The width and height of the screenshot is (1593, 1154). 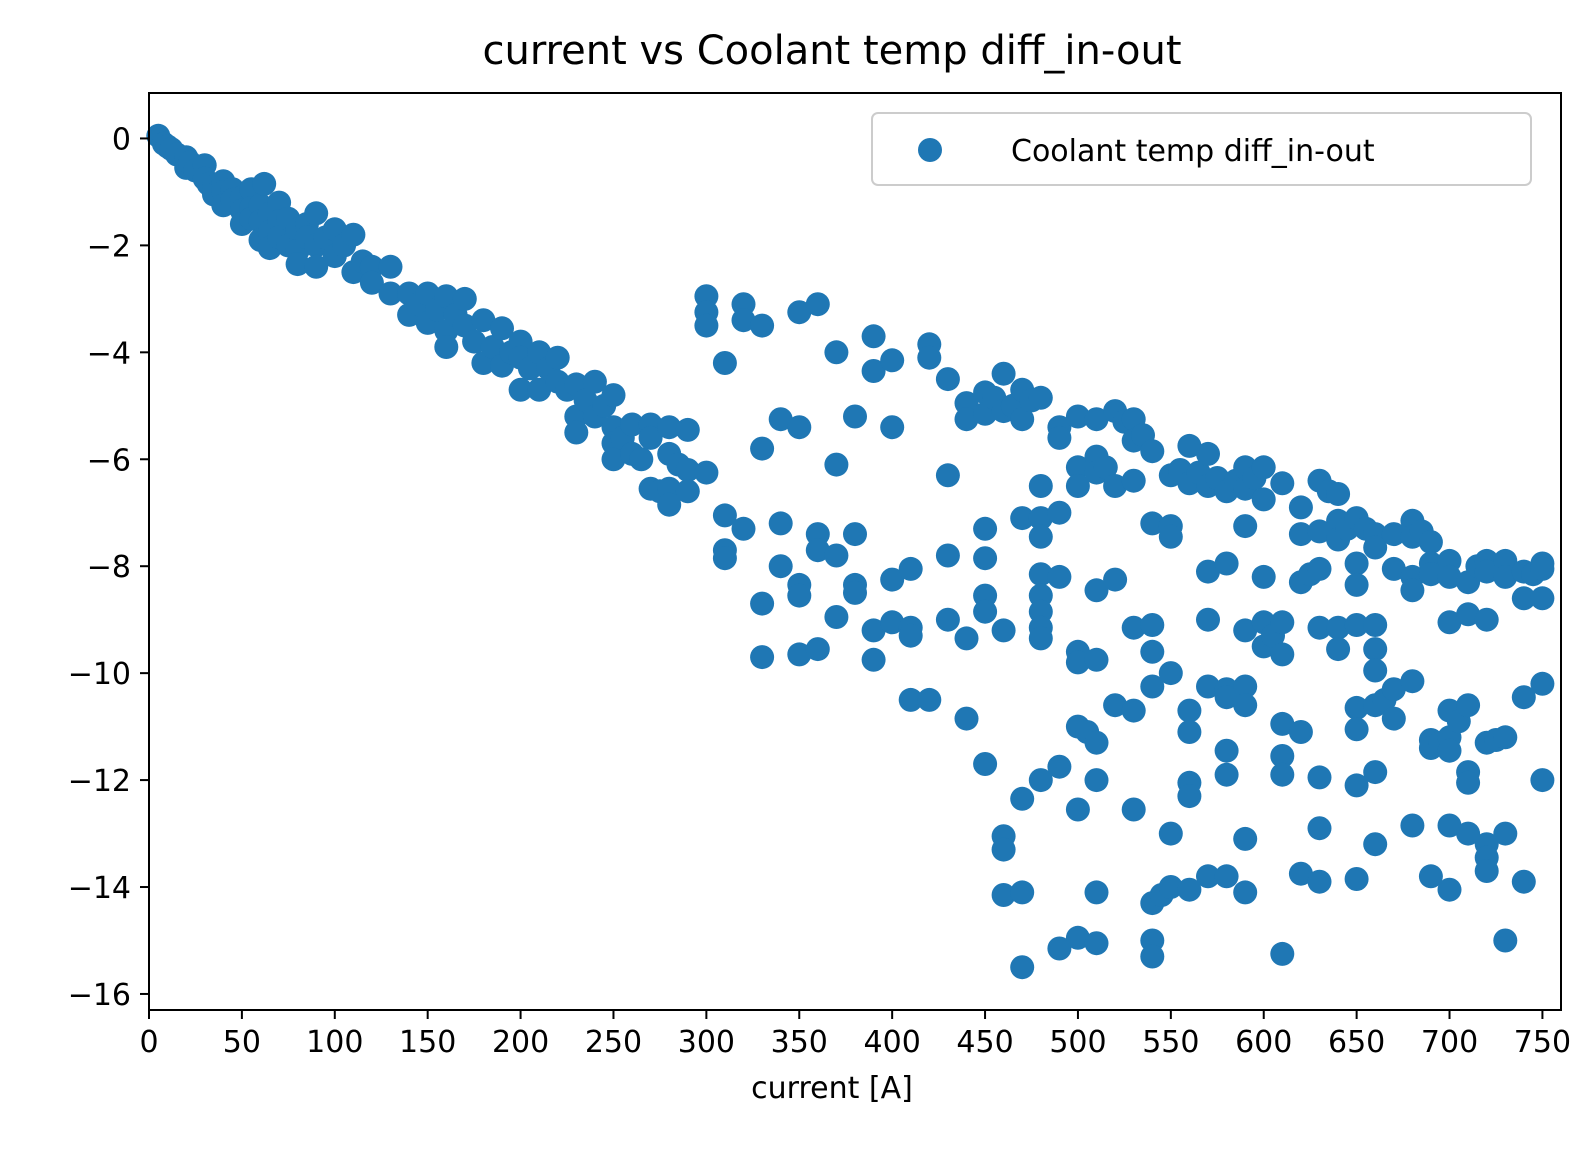 What do you see at coordinates (520, 1042) in the screenshot?
I see `x-tick-label: 200` at bounding box center [520, 1042].